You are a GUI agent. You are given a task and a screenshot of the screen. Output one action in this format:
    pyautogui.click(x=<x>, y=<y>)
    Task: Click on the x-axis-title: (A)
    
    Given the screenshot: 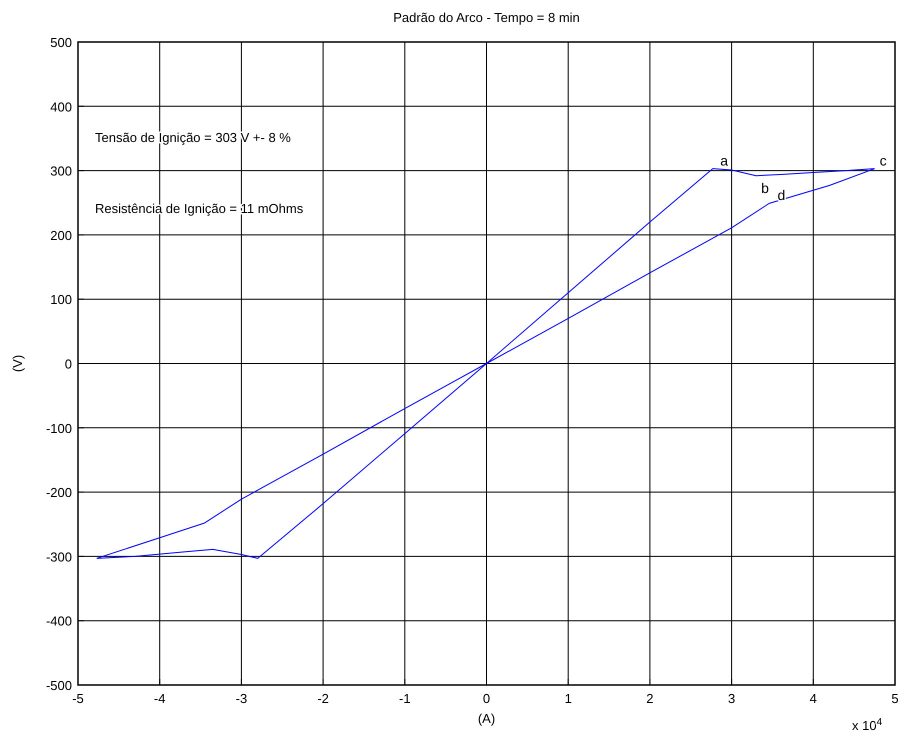 What is the action you would take?
    pyautogui.click(x=487, y=718)
    